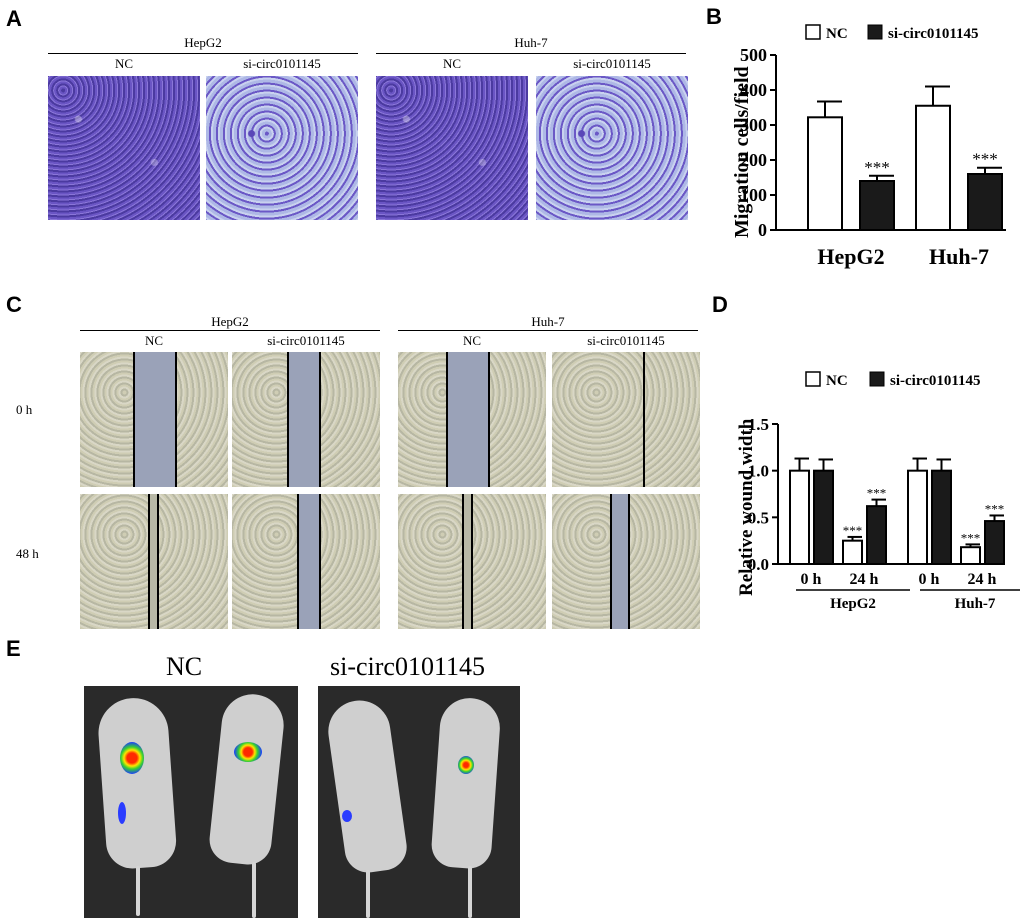  I want to click on panel-a-hepg2-bracket, so click(203, 53).